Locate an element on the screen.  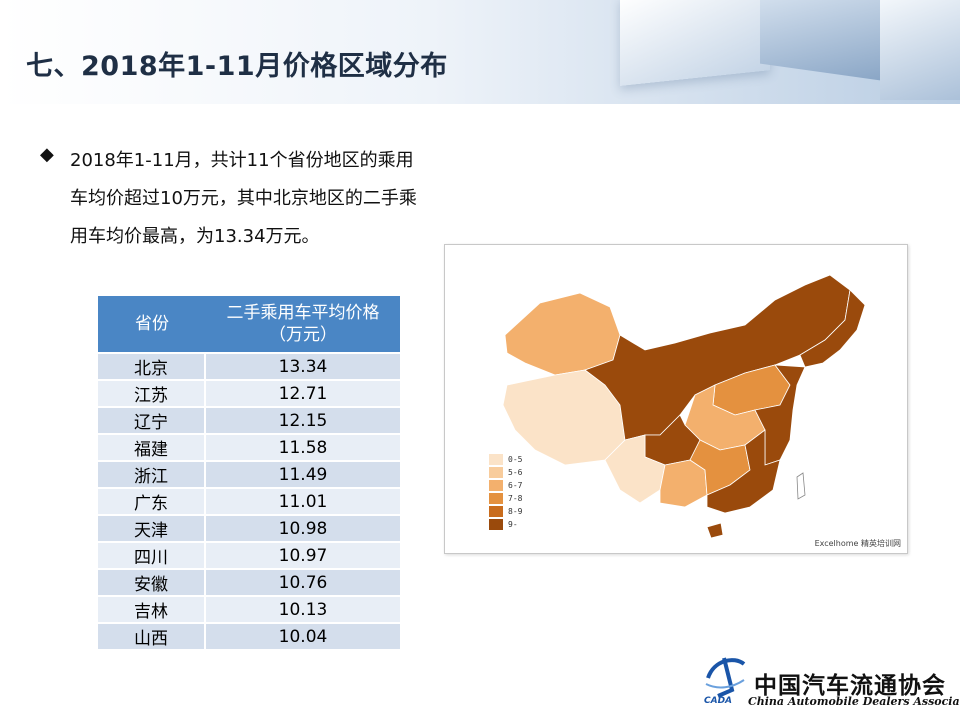
cada-emblem-icon is located at coordinates (725, 677).